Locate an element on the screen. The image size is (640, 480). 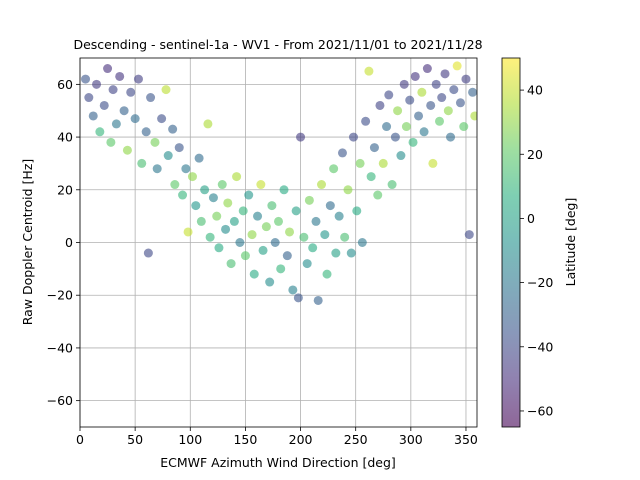
colorbar-tick-label: −40 is located at coordinates (540, 346).